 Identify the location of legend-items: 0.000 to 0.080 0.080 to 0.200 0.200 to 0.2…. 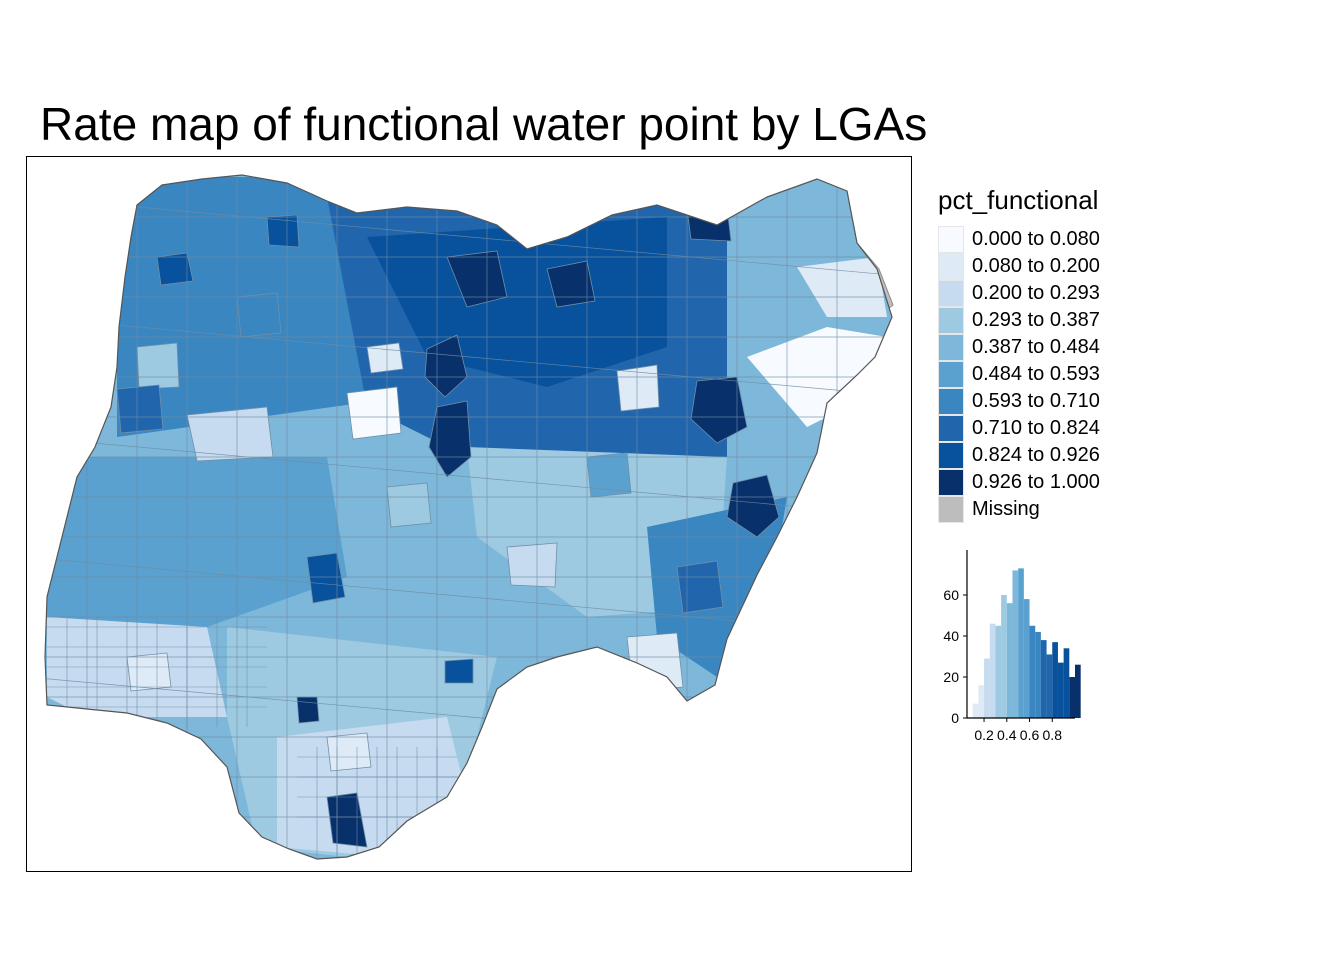
(1019, 374).